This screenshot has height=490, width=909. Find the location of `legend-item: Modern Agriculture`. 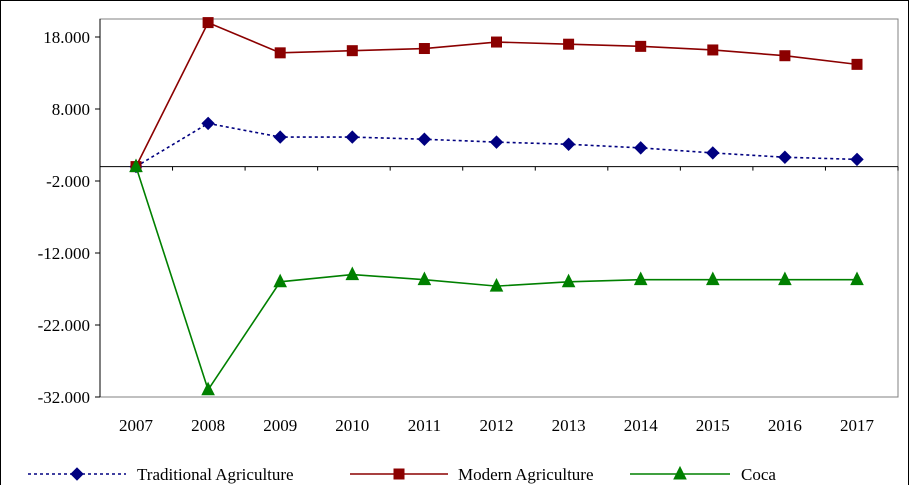

legend-item: Modern Agriculture is located at coordinates (472, 474).